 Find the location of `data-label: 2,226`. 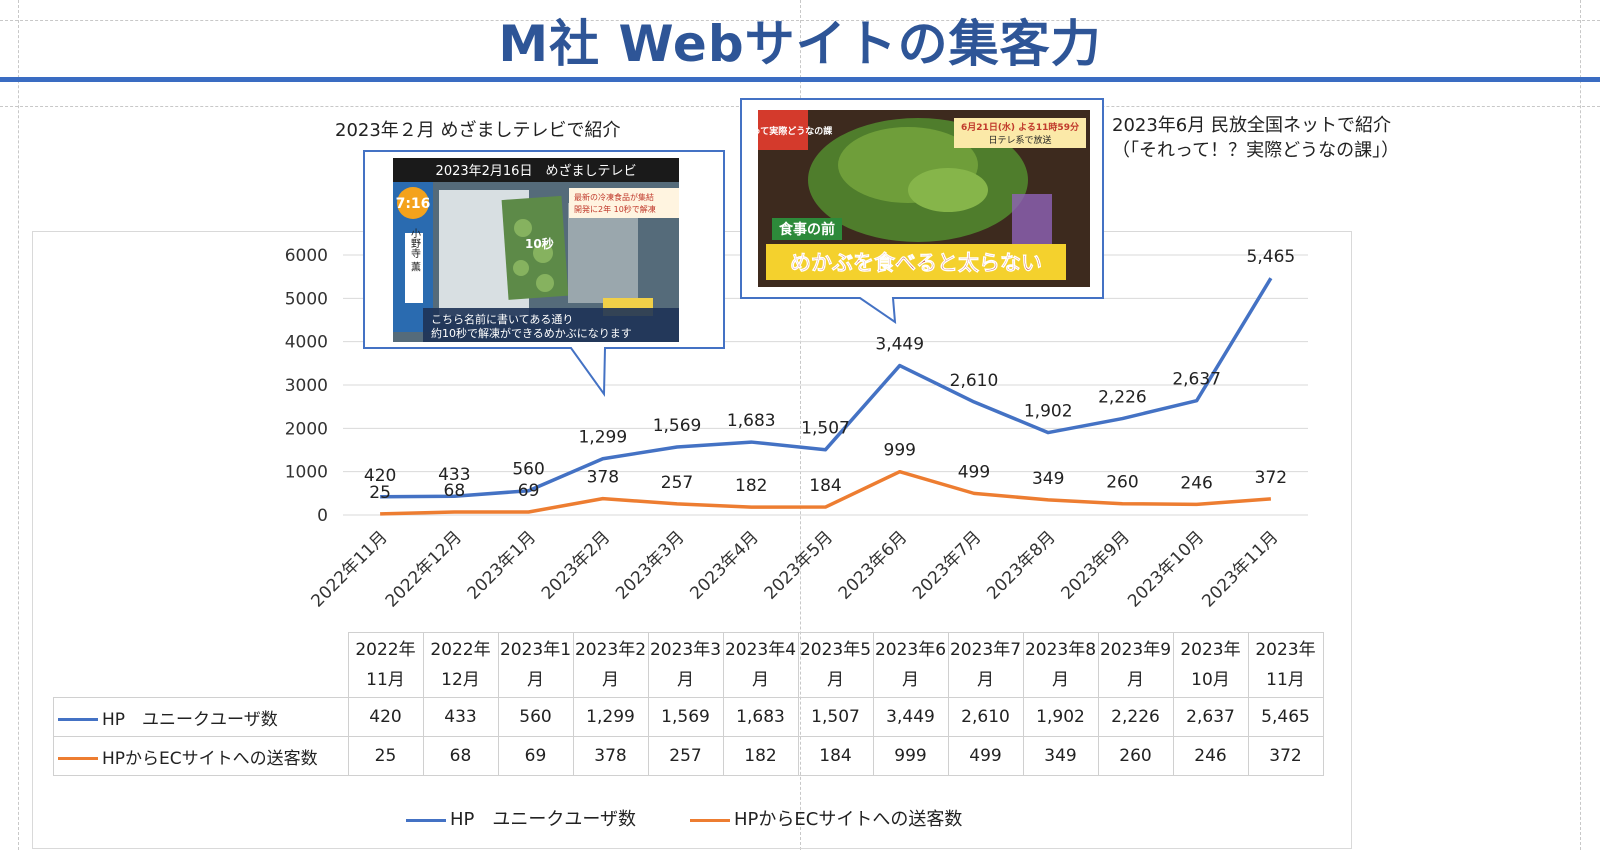

data-label: 2,226 is located at coordinates (1122, 398).